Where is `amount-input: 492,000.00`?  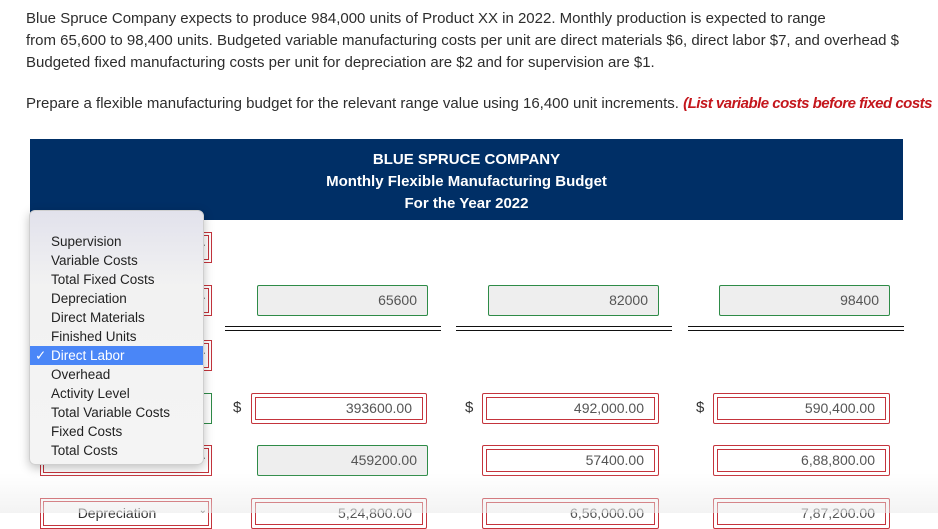 amount-input: 492,000.00 is located at coordinates (570, 408).